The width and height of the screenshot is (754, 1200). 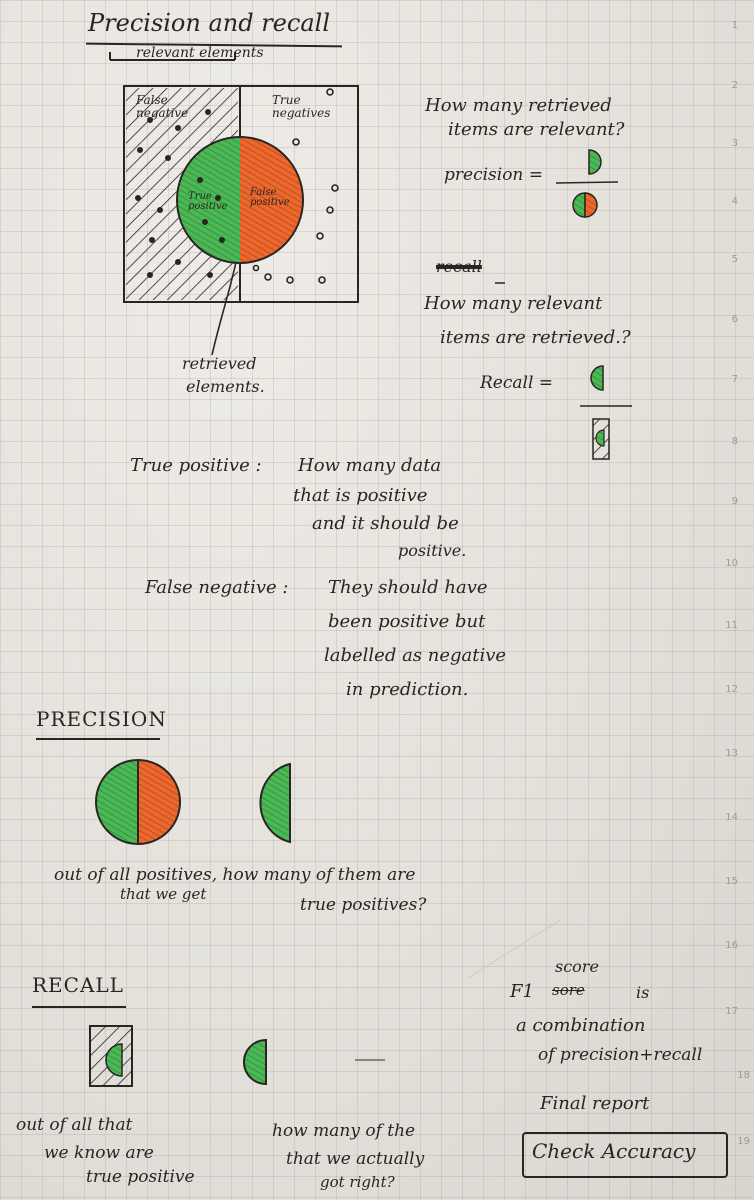 I want to click on check-accuracy-box, so click(x=625, y=1155).